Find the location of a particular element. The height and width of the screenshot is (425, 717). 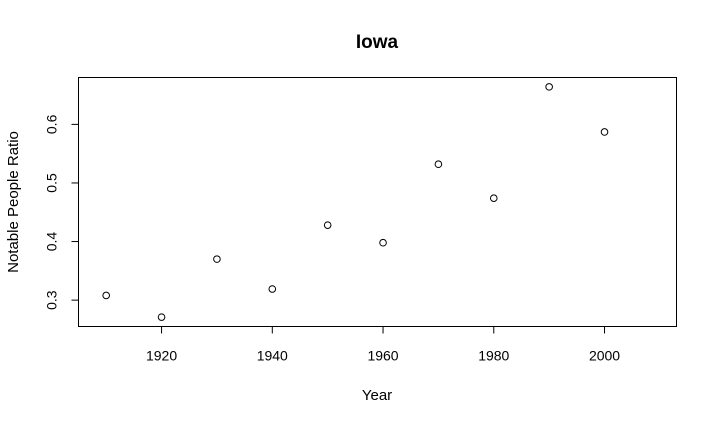

y-tick-label: 0.6 is located at coordinates (52, 124).